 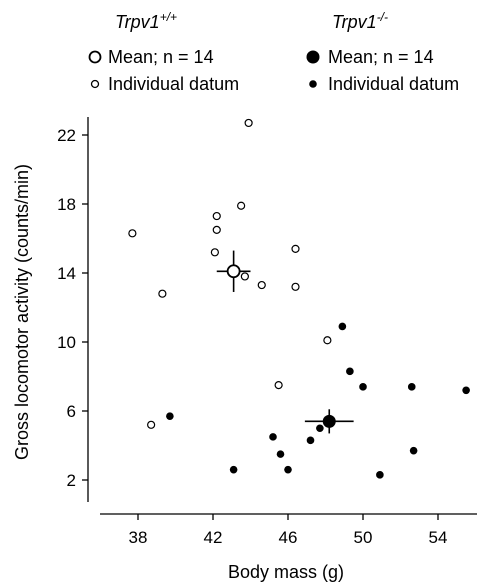 What do you see at coordinates (161, 57) in the screenshot?
I see `legend-wildtype-mean-label: Mean; n = 14` at bounding box center [161, 57].